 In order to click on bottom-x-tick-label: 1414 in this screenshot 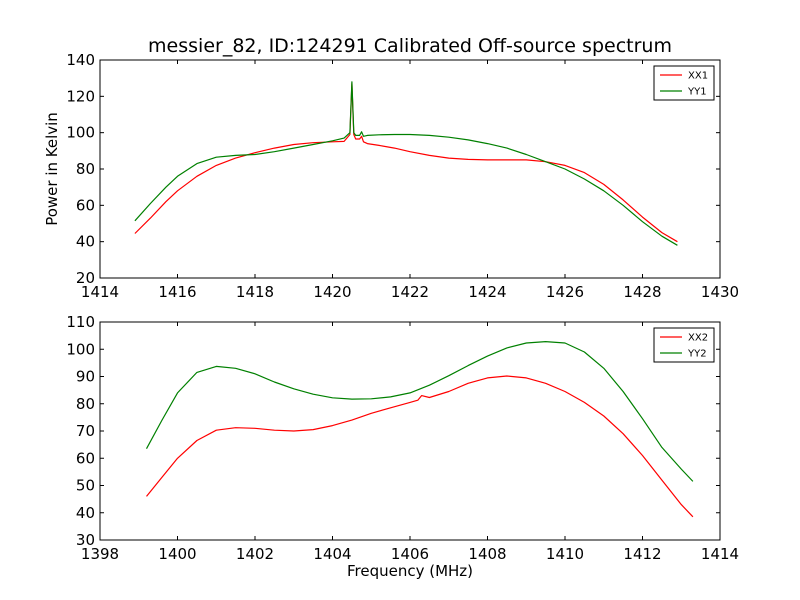, I will do `click(720, 554)`.